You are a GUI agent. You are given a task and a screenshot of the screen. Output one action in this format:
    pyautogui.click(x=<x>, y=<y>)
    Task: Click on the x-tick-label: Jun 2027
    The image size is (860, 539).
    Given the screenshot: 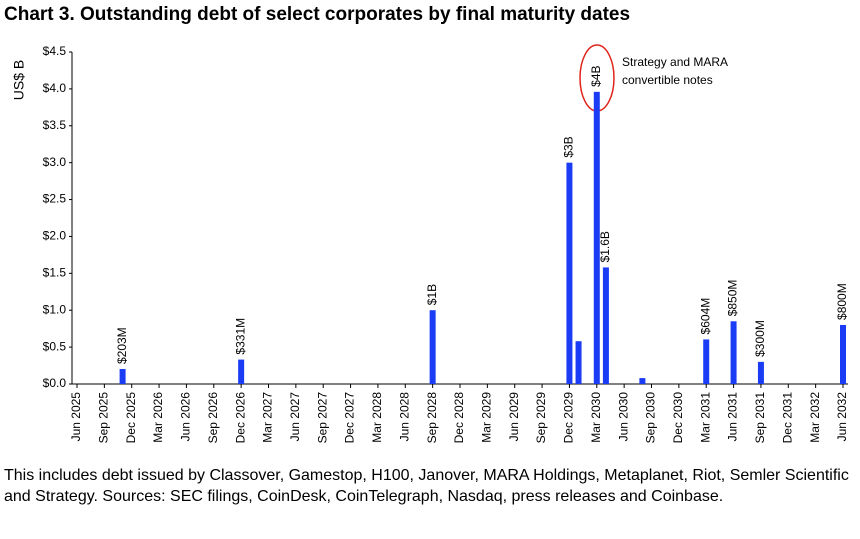 What is the action you would take?
    pyautogui.click(x=295, y=417)
    